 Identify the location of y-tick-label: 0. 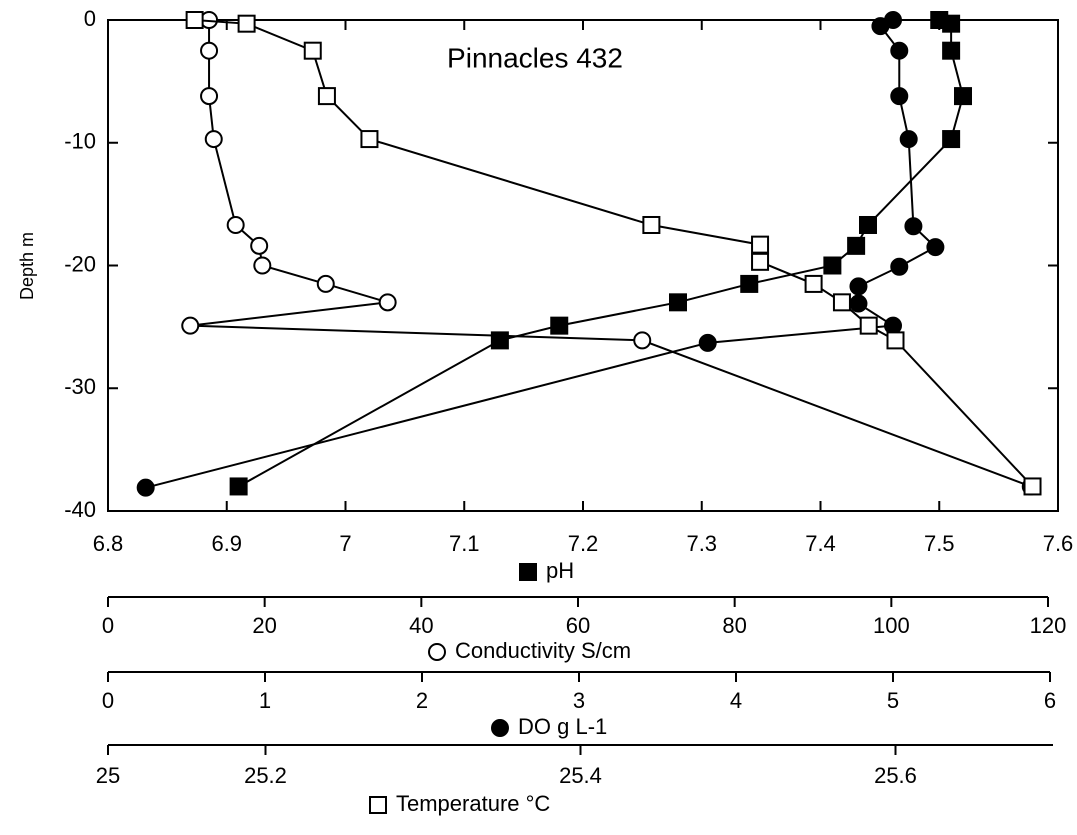
(90, 18).